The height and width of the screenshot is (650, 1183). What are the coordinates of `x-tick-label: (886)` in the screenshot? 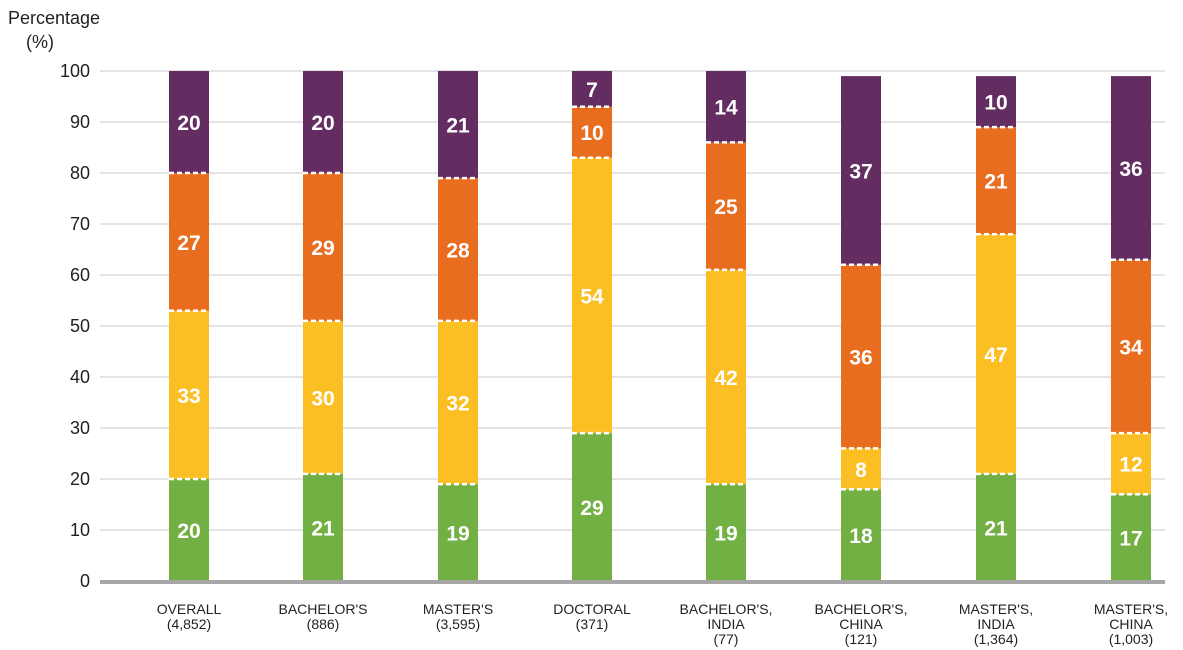 It's located at (323, 624).